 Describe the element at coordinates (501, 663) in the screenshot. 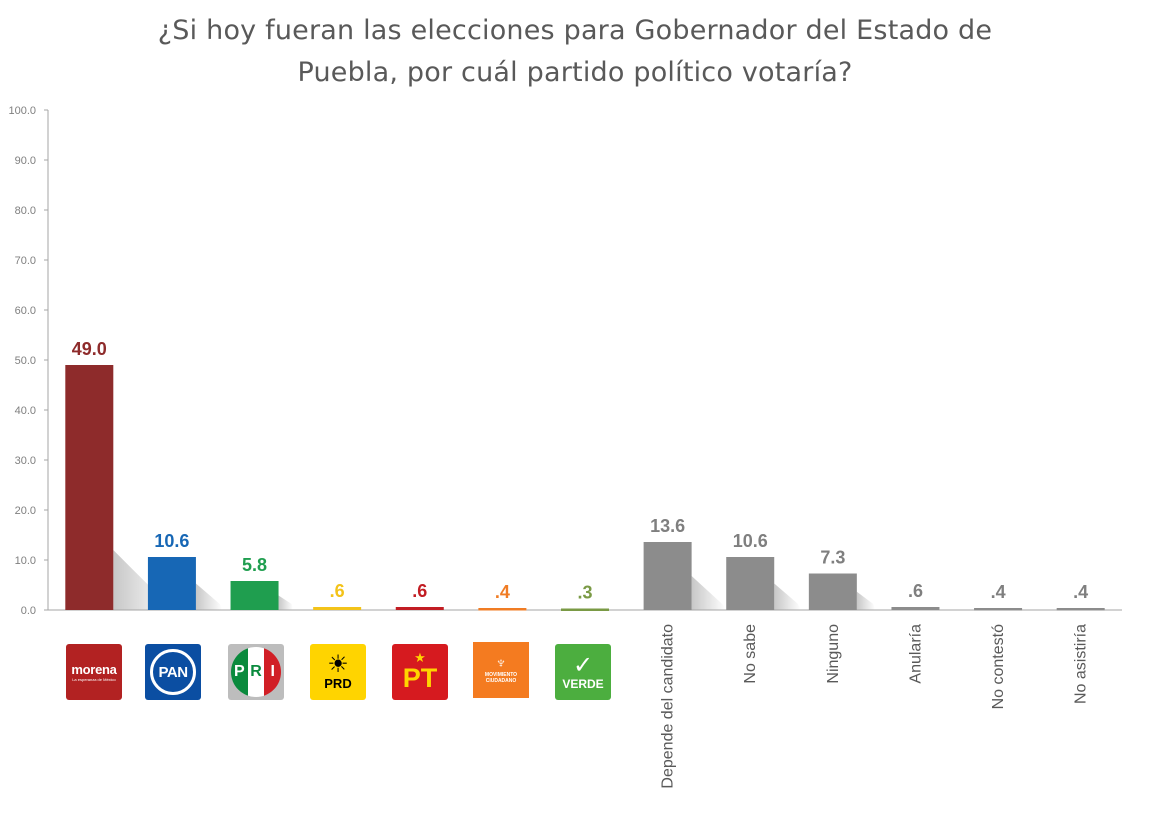

I see `mc-eagle-icon: ♆` at that location.